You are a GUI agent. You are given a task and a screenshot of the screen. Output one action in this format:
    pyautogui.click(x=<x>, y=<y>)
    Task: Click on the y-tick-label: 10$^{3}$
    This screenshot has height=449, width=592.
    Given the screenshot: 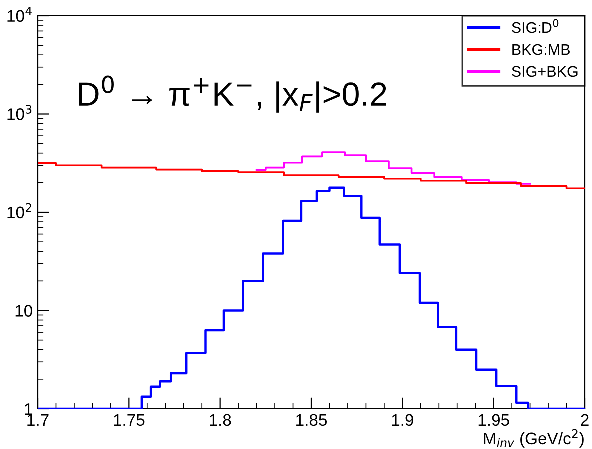 What is the action you would take?
    pyautogui.click(x=20, y=112)
    